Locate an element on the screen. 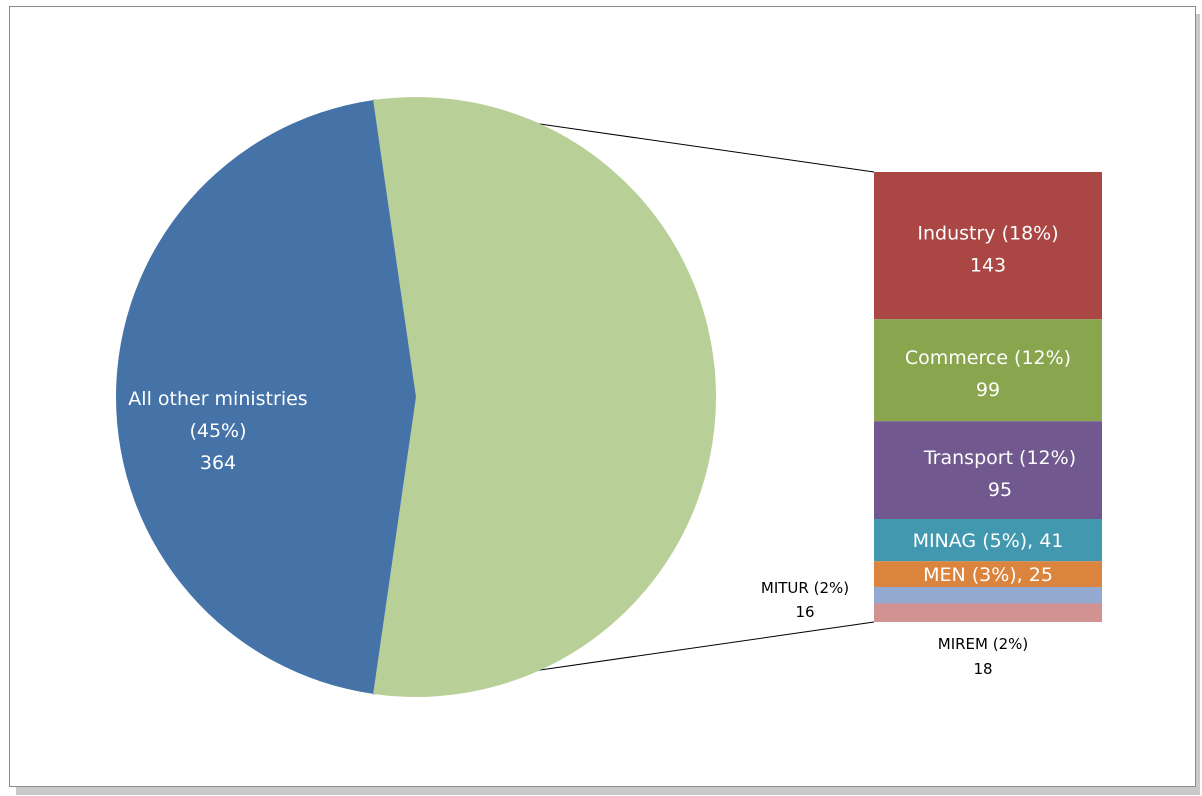 The height and width of the screenshot is (796, 1202). bar-segment-mitur is located at coordinates (988, 595).